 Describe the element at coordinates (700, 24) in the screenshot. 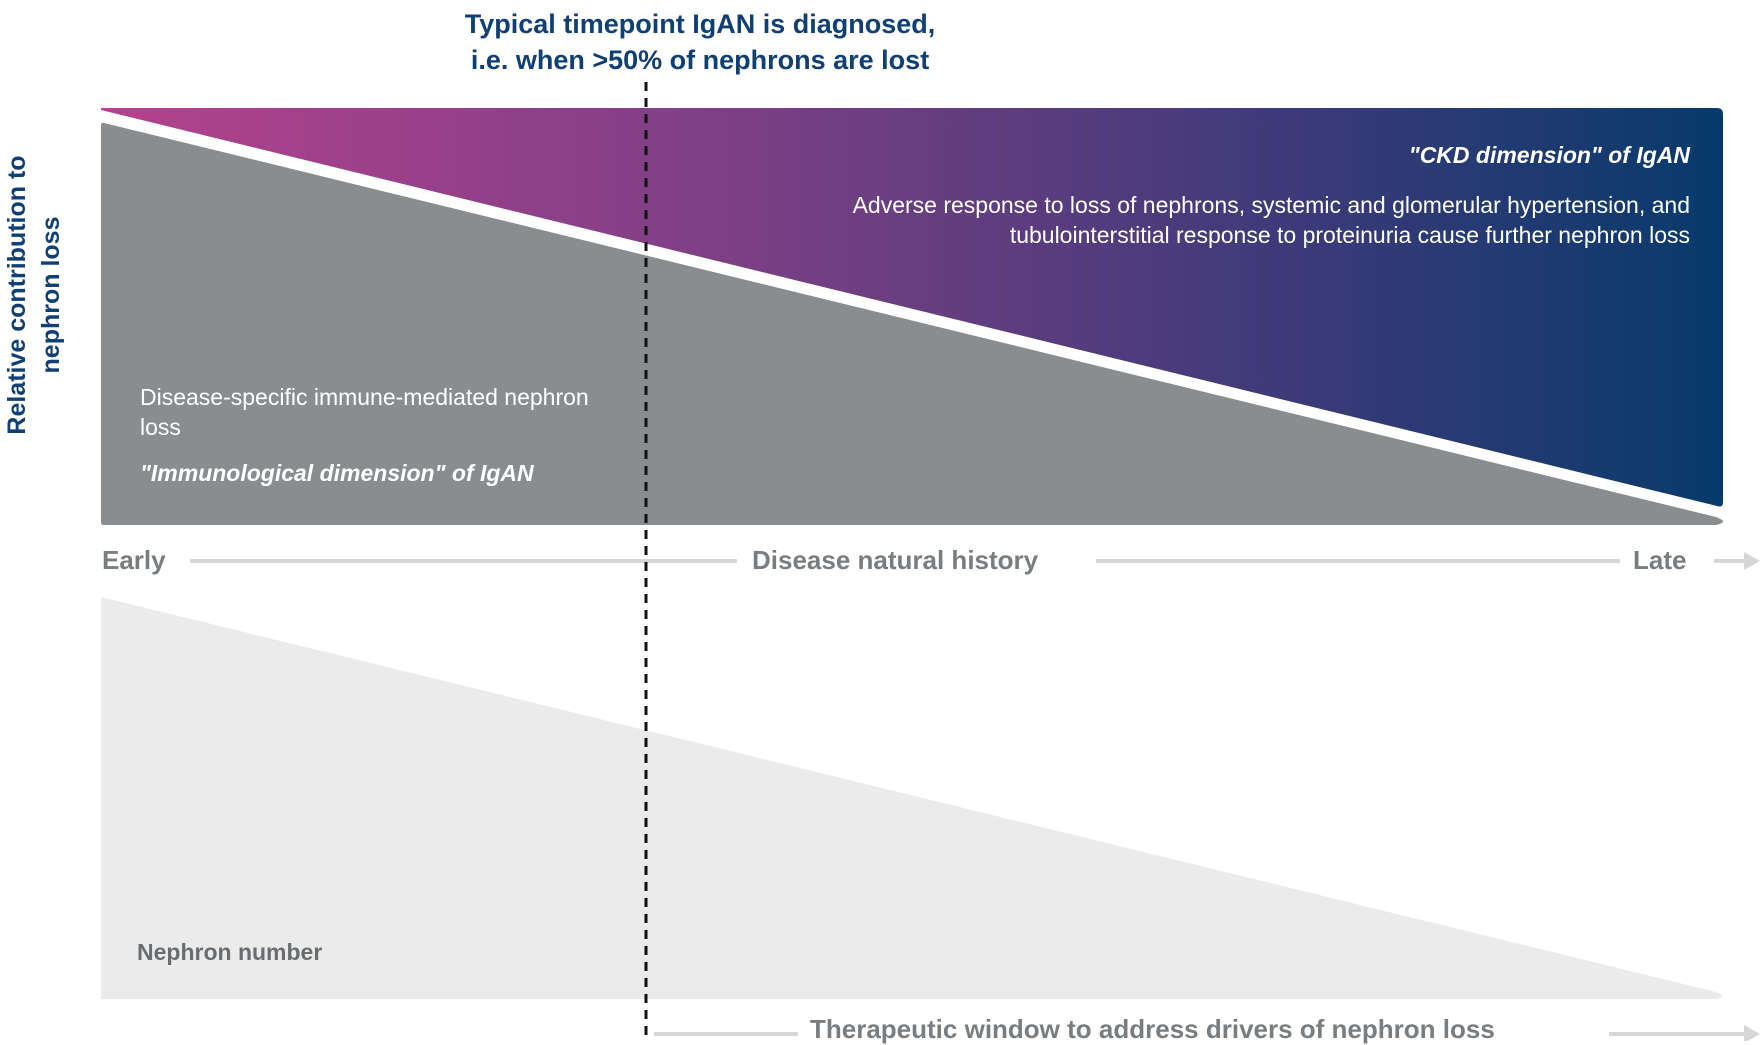

I see `title-line-1: Typical timepoint IgAN is diagnosed,` at that location.